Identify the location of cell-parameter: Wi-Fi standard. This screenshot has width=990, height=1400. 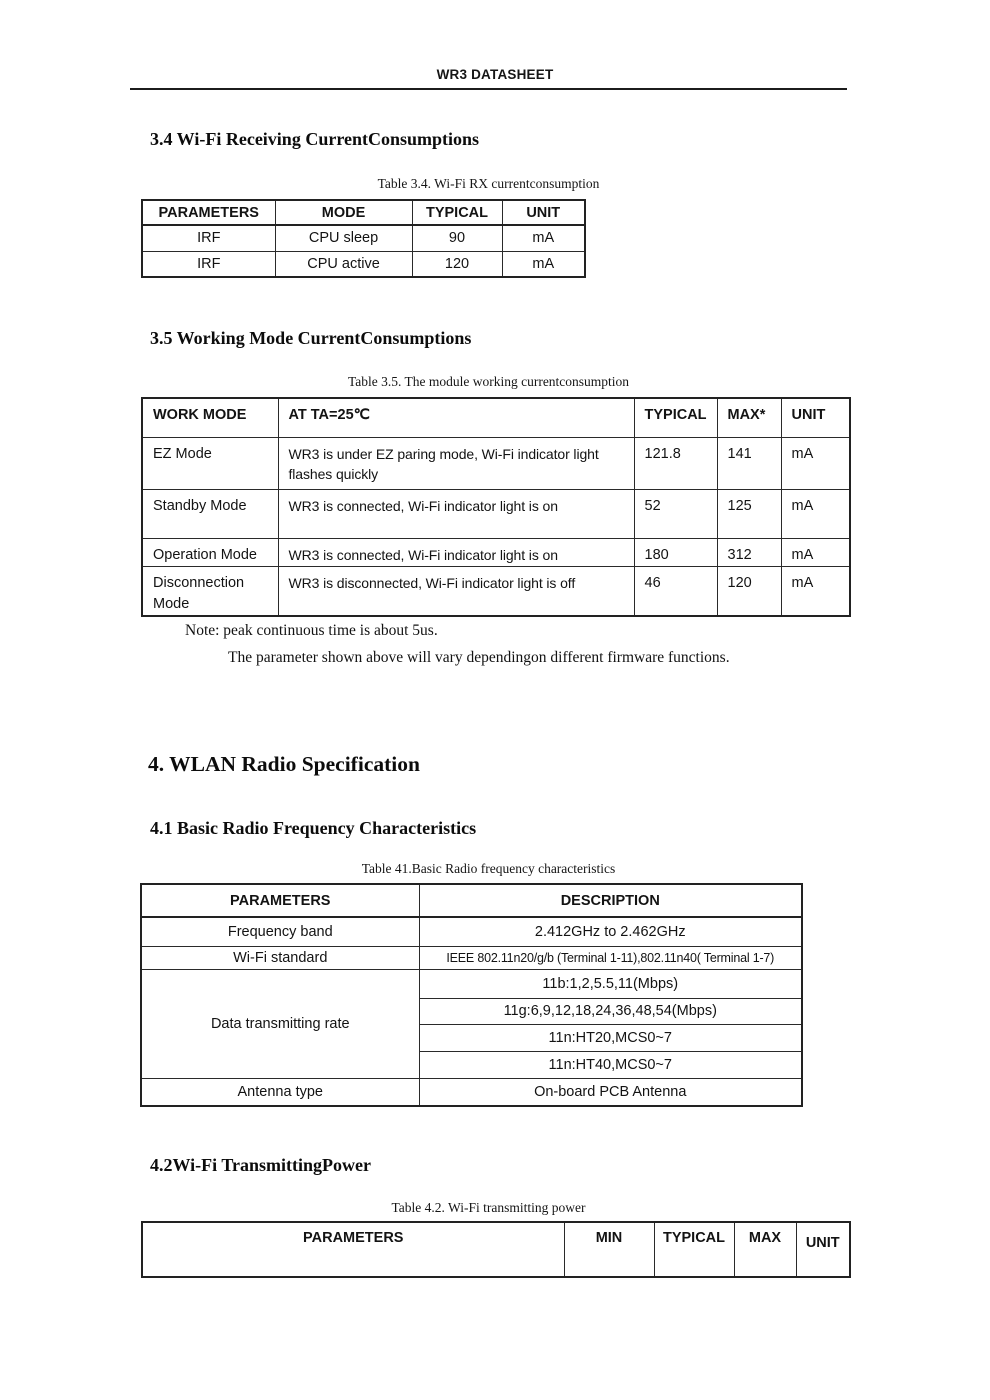
(280, 957).